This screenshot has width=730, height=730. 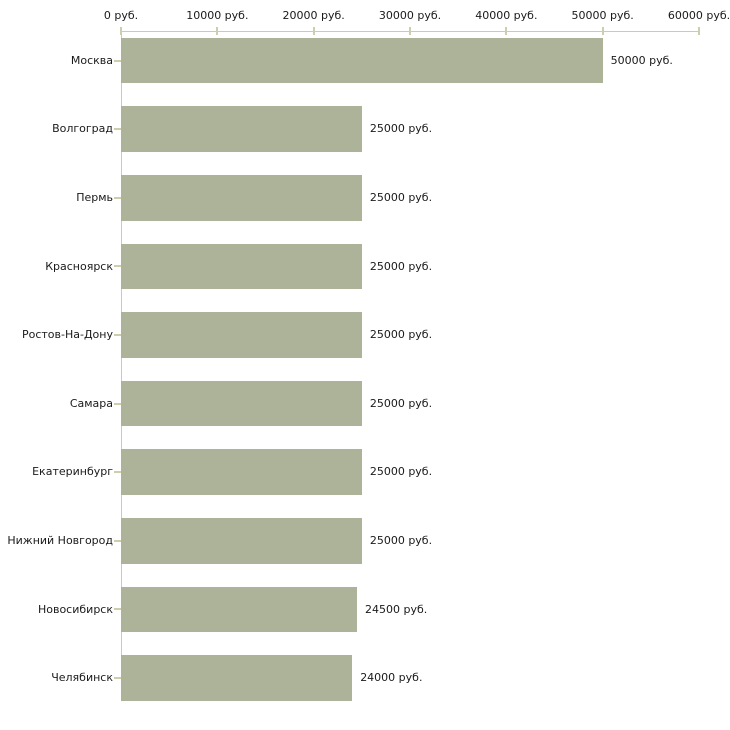 I want to click on bar-row: Москва 50000 руб., so click(x=365, y=60).